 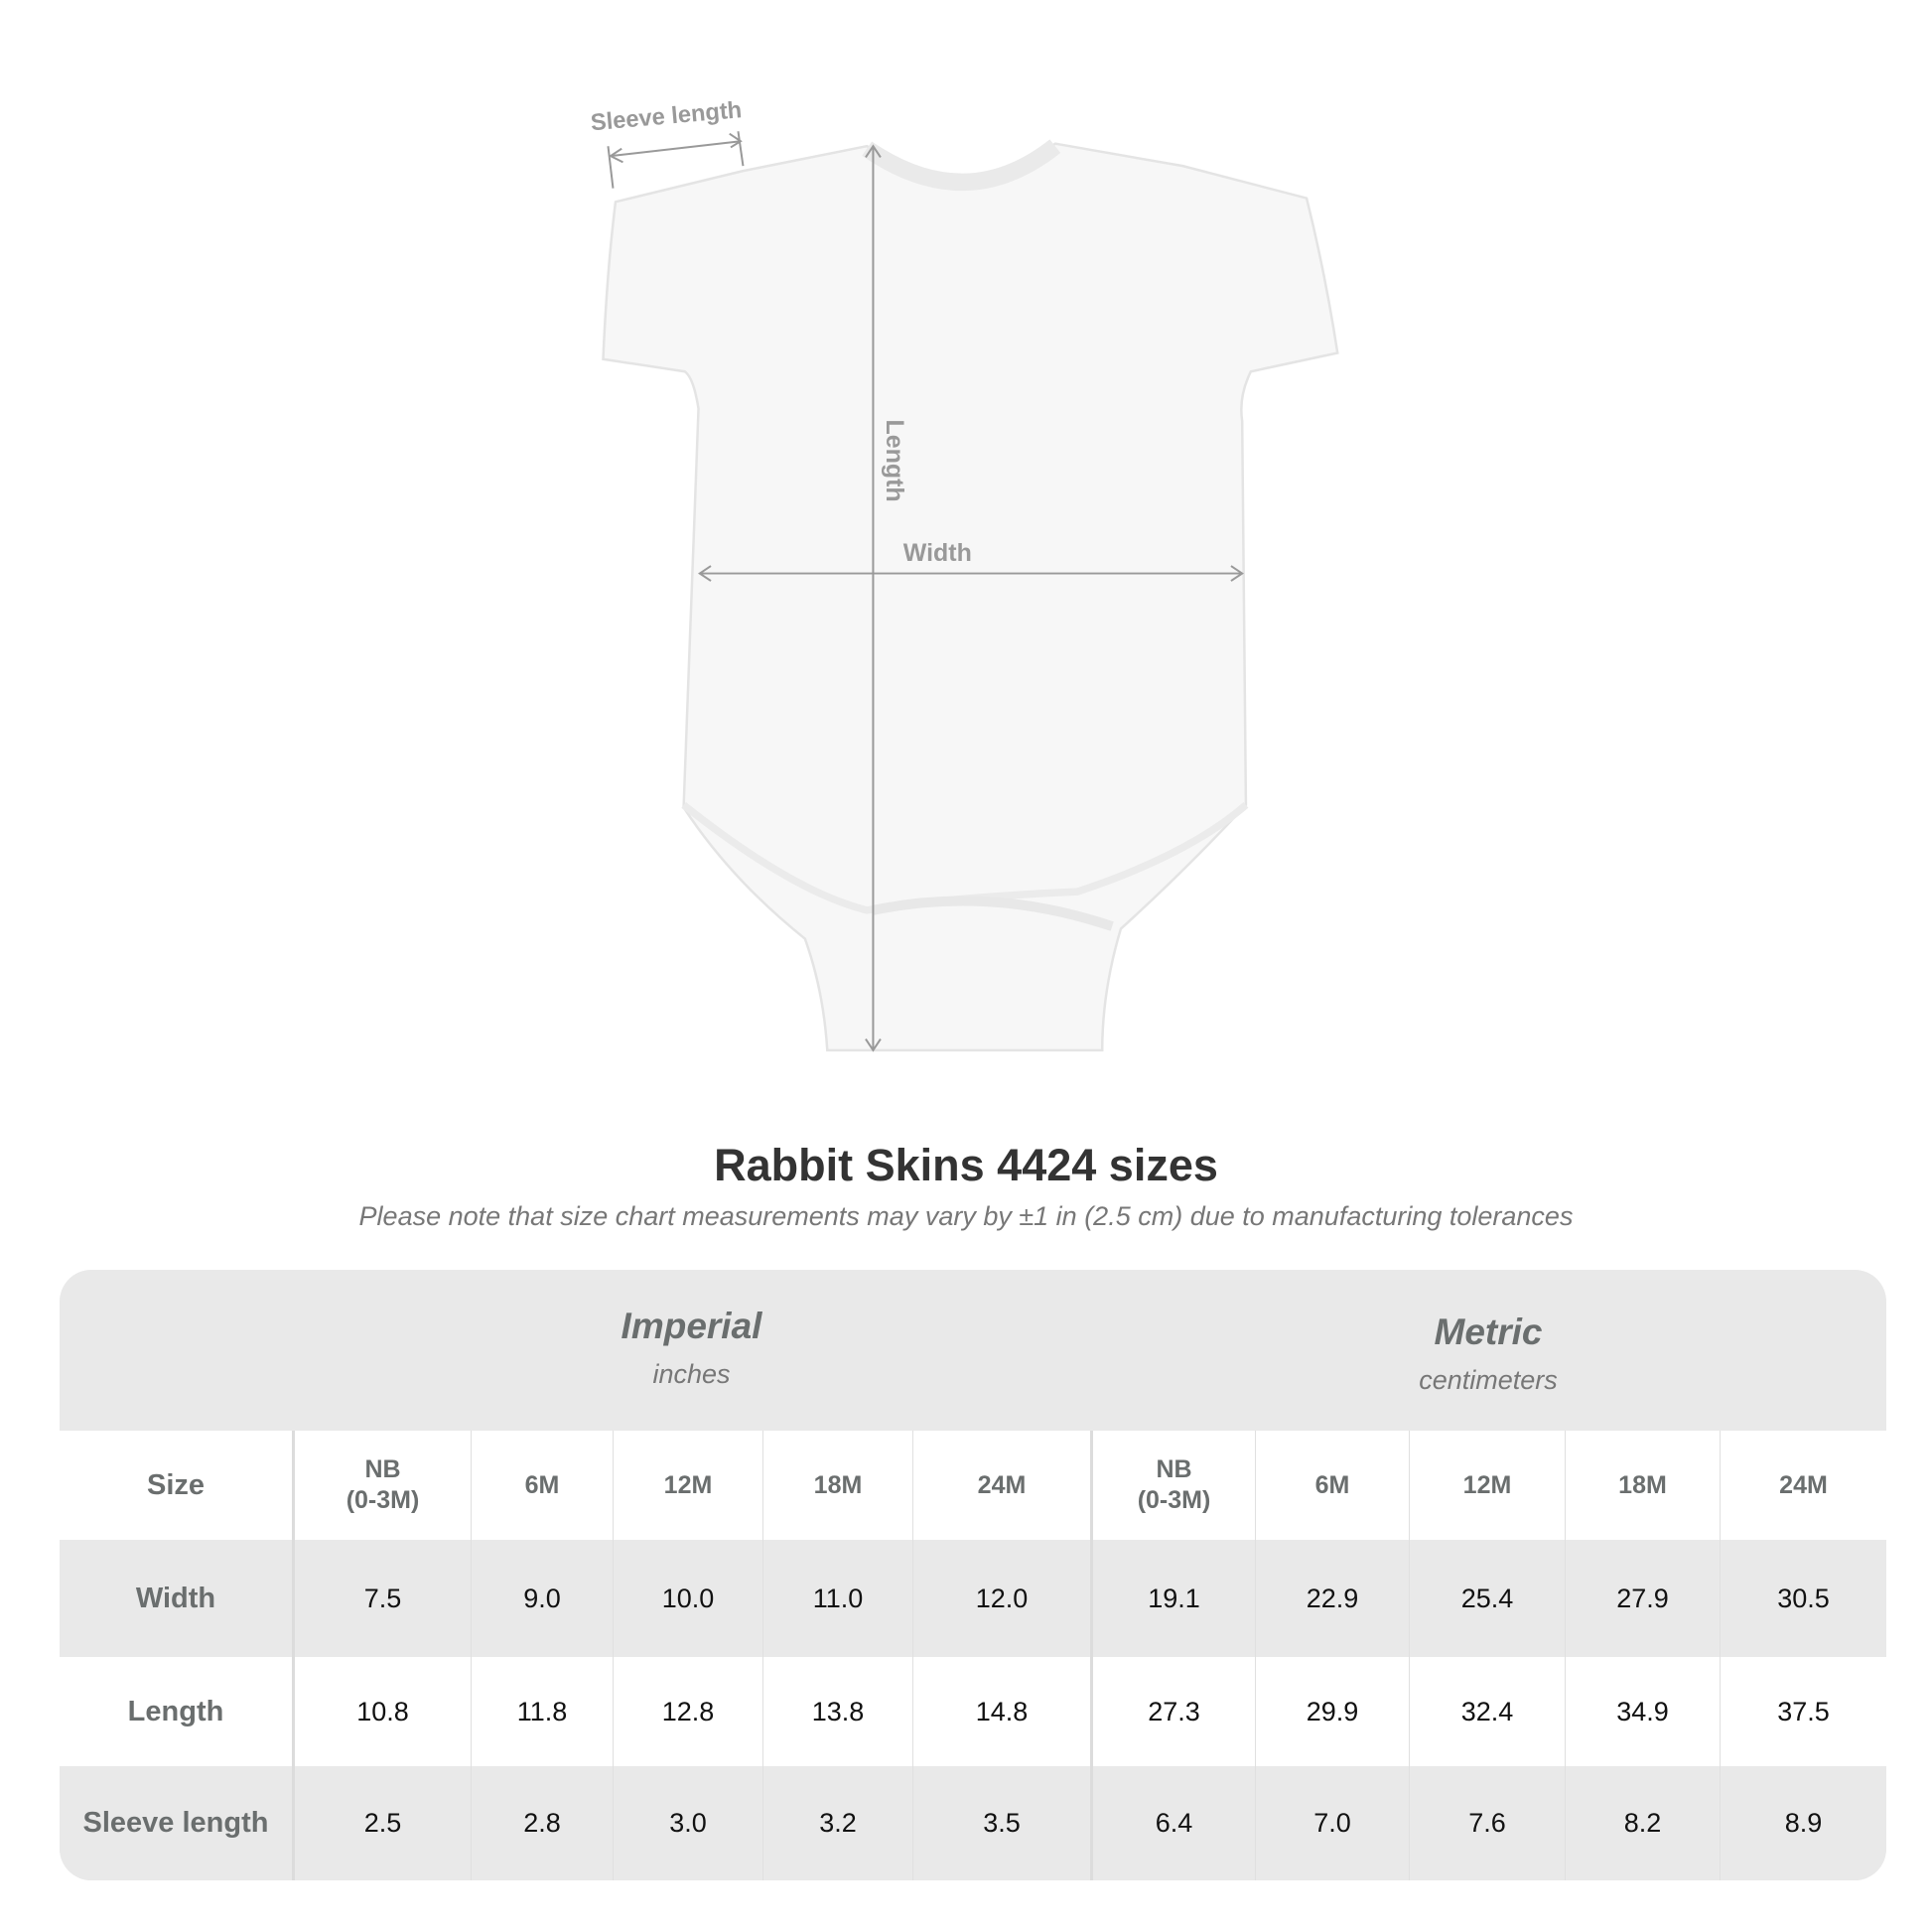 What do you see at coordinates (687, 1823) in the screenshot?
I see `value-cell: 3.0` at bounding box center [687, 1823].